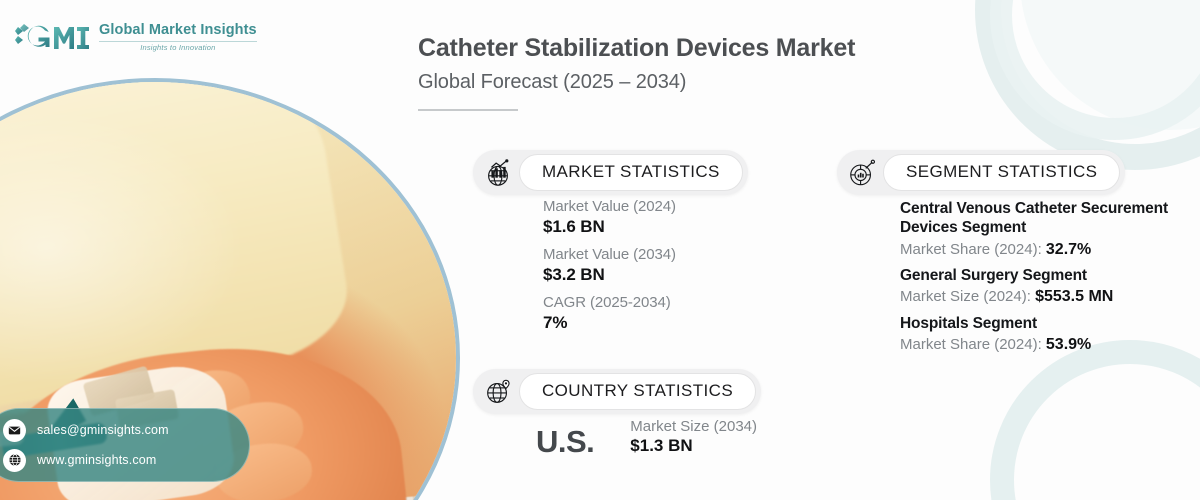 This screenshot has height=500, width=1200. Describe the element at coordinates (574, 274) in the screenshot. I see `market-stat-value: $3.2 BN` at that location.